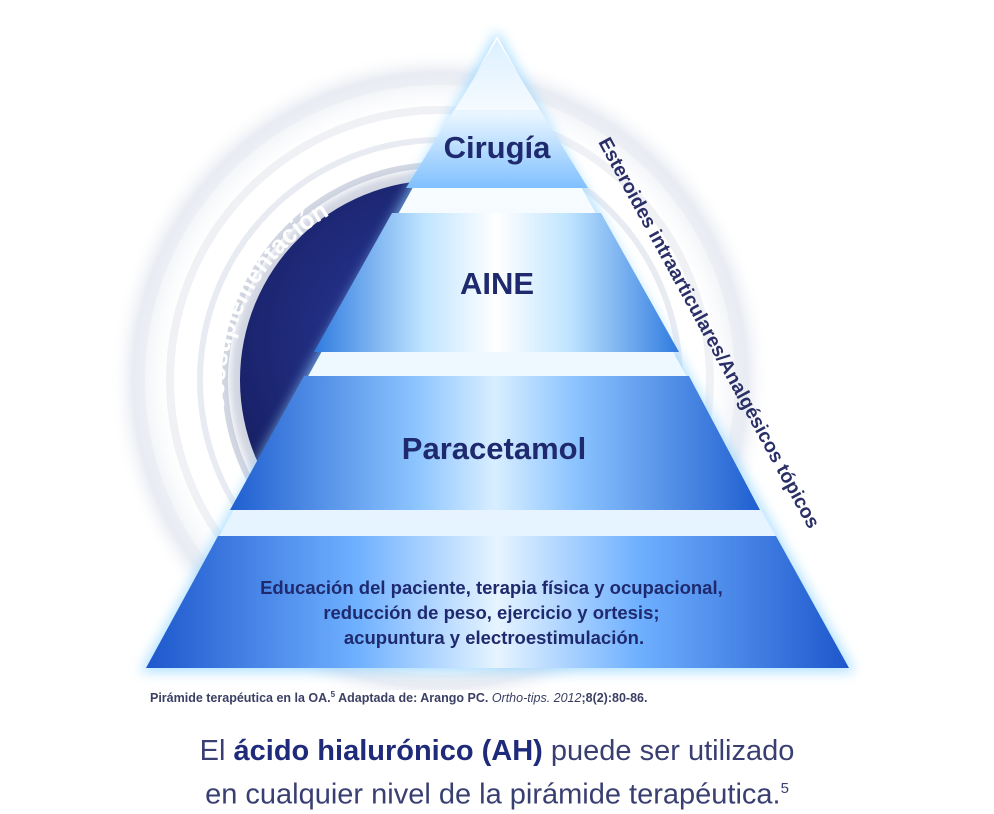  What do you see at coordinates (494, 448) in the screenshot?
I see `tier-paracetamol-label: Paracetamol` at bounding box center [494, 448].